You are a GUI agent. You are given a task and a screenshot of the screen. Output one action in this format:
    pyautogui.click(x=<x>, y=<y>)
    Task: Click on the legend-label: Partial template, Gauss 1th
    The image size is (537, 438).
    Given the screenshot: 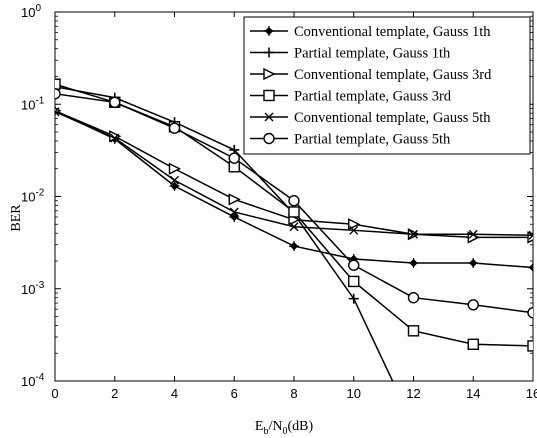 What is the action you would take?
    pyautogui.click(x=372, y=54)
    